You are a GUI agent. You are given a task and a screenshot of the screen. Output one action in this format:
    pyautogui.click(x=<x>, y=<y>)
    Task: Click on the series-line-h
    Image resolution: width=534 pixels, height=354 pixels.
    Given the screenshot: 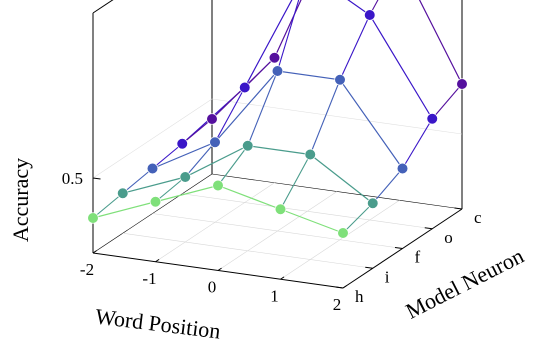 What is the action you would take?
    pyautogui.click(x=218, y=209)
    